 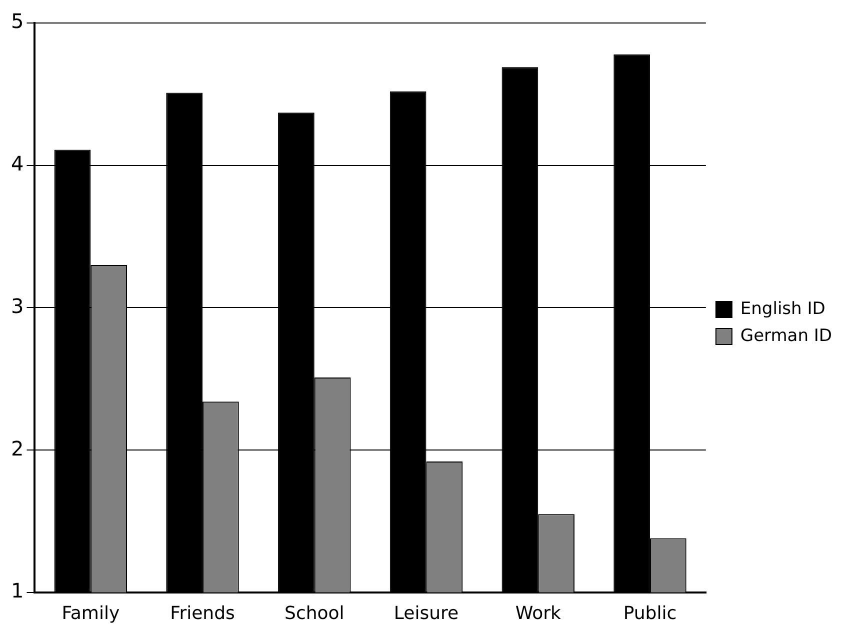 What do you see at coordinates (17, 448) in the screenshot?
I see `y-tick-label: 2` at bounding box center [17, 448].